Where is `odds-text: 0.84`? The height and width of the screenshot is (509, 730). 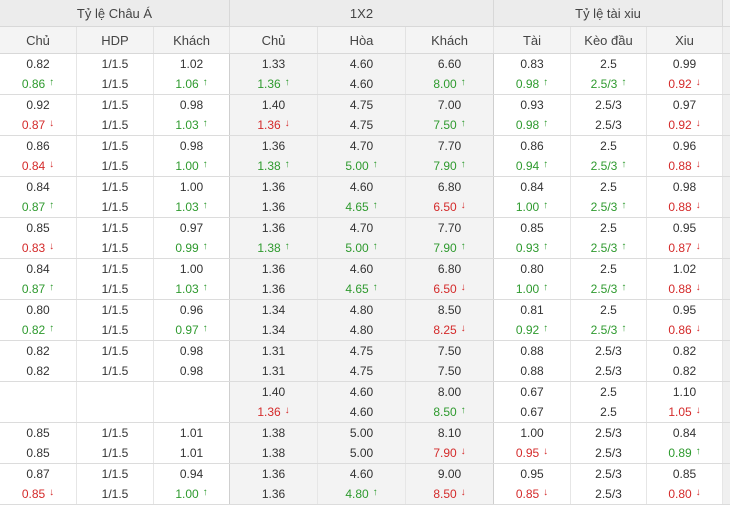 odds-text: 0.84 is located at coordinates (33, 166).